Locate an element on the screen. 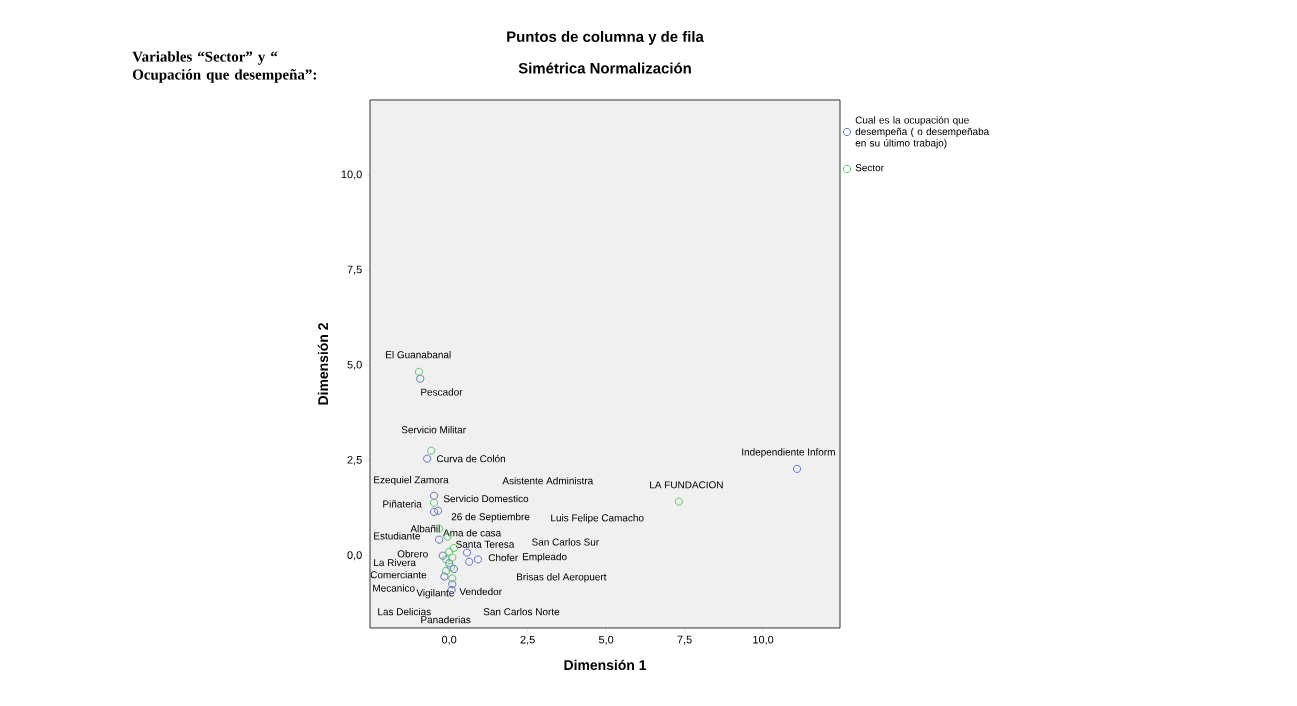  x-axis-title: Dimensión 1 is located at coordinates (605, 665).